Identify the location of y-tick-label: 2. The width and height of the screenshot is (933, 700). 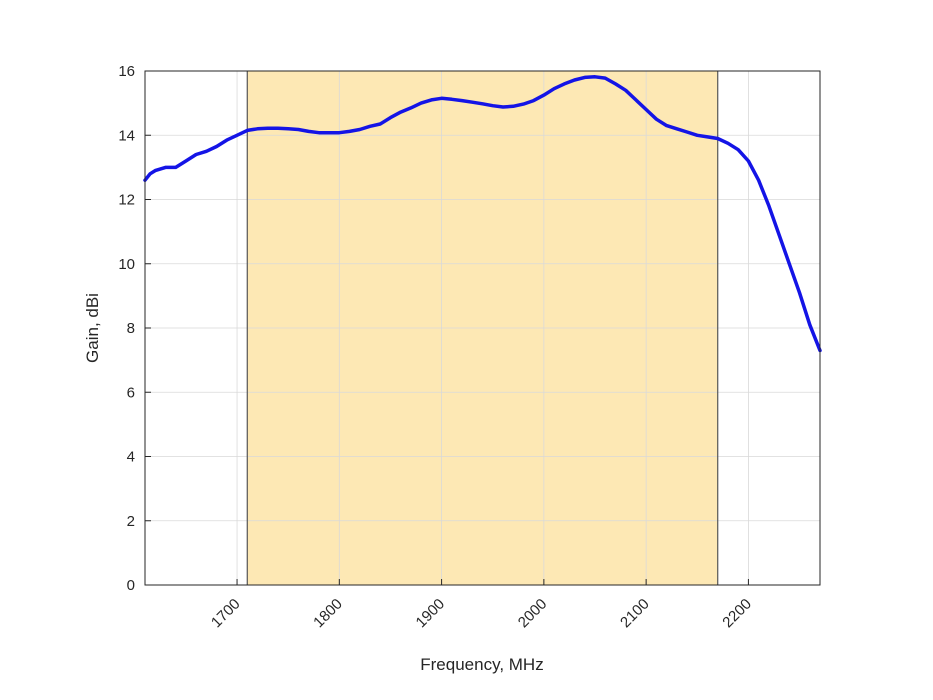
(131, 521).